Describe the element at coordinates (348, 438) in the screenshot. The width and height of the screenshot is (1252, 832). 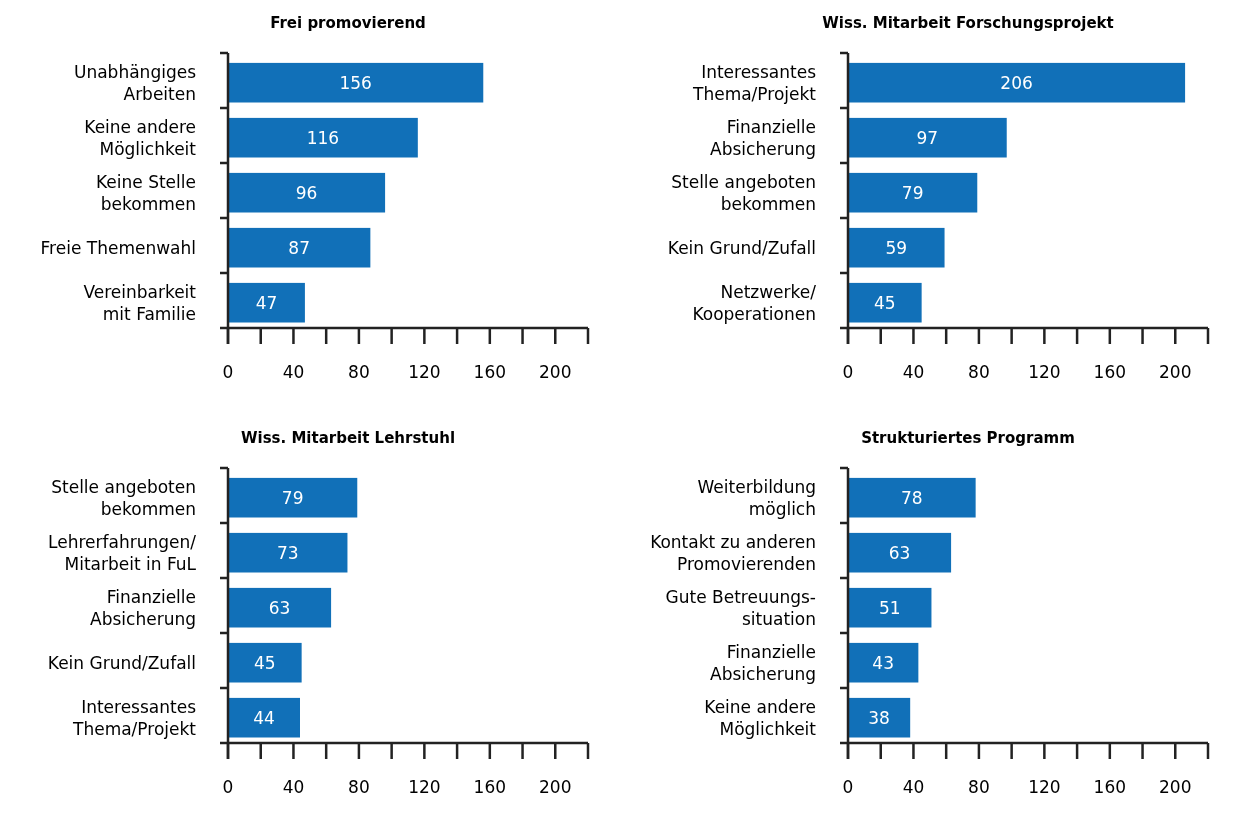
I see `chart-title: Wiss. Mitarbeit Lehrstuhl` at that location.